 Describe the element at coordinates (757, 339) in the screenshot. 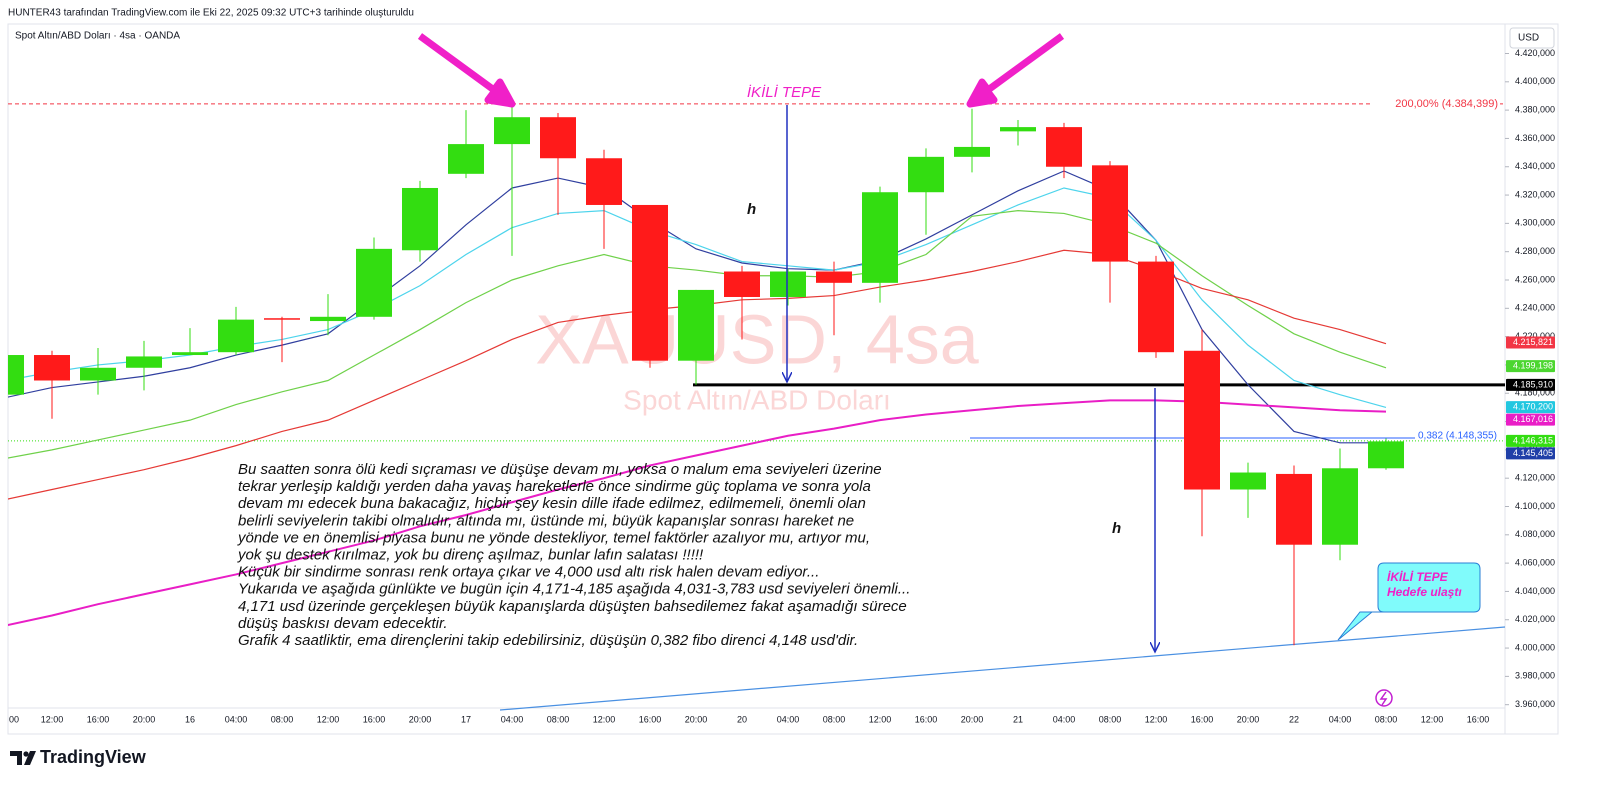

I see `watermark-title: XAUUSD, 4sa` at that location.